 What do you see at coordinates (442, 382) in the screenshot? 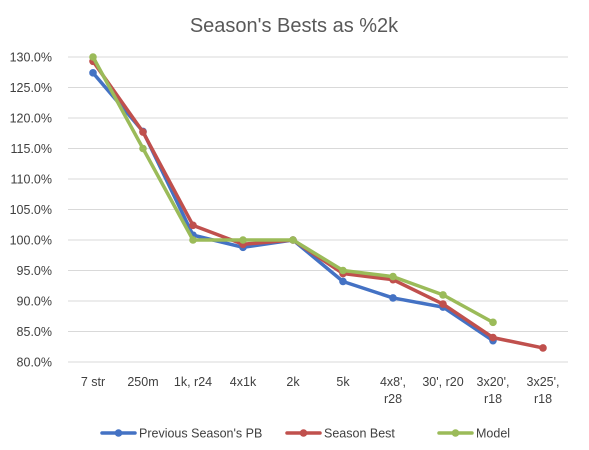
I see `x-tick-label: 30', r20` at bounding box center [442, 382].